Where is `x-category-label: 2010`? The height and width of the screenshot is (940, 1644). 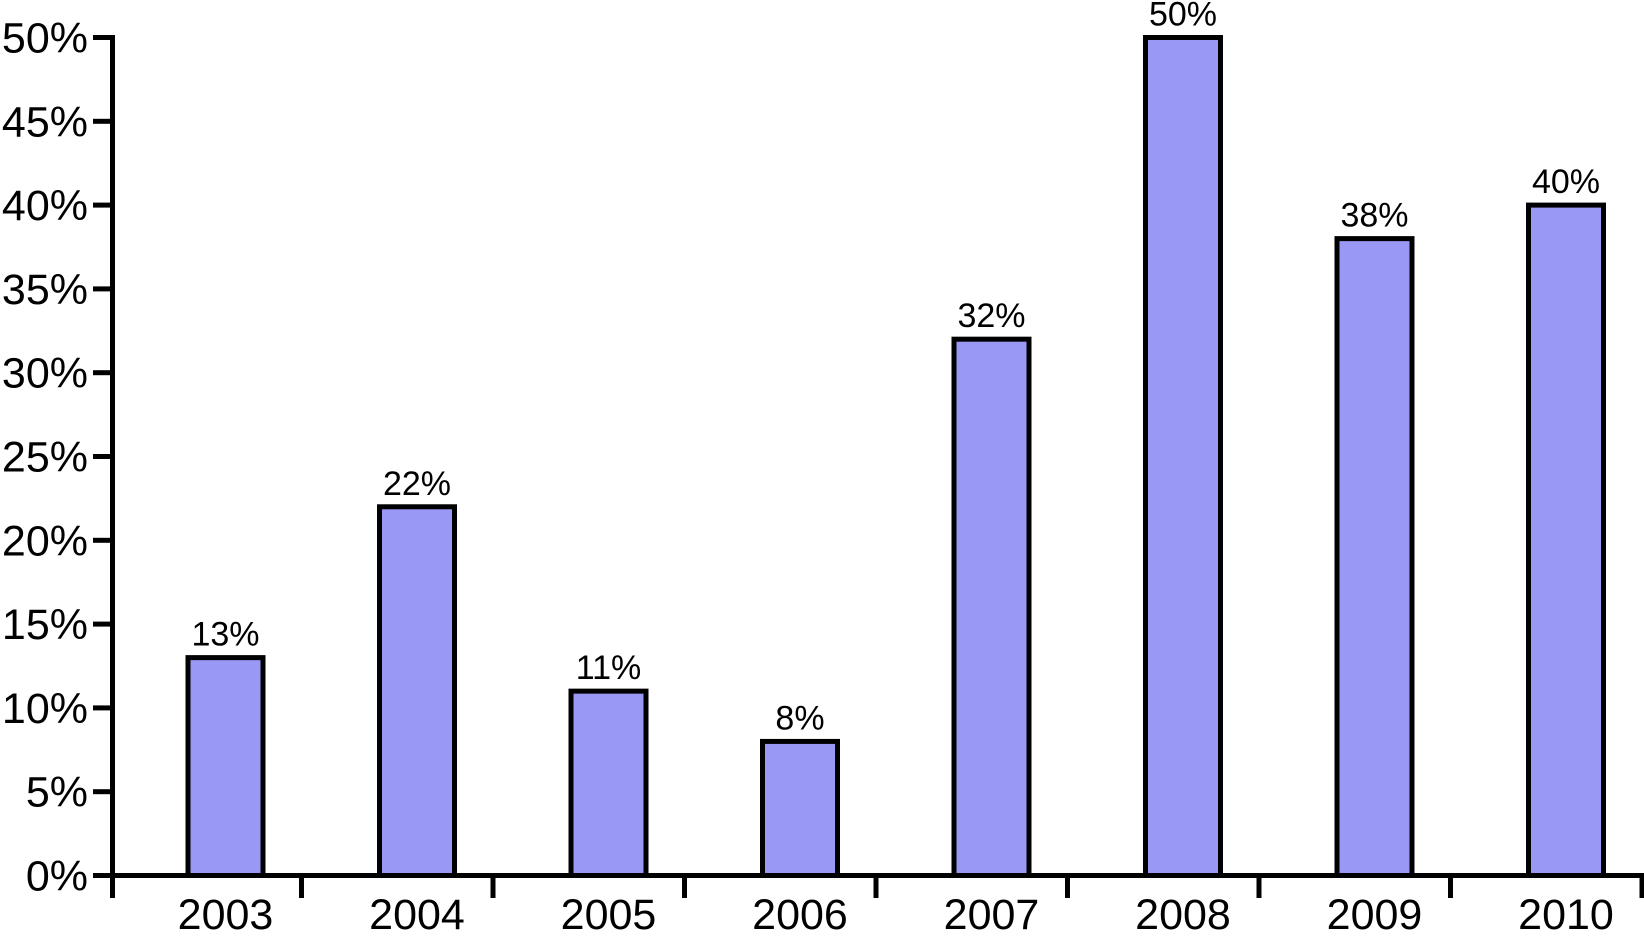
x-category-label: 2010 is located at coordinates (1566, 915).